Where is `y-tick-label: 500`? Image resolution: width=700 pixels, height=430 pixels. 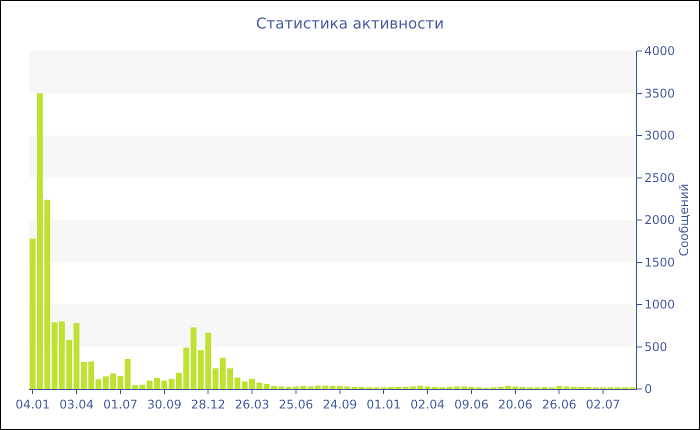 y-tick-label: 500 is located at coordinates (656, 347).